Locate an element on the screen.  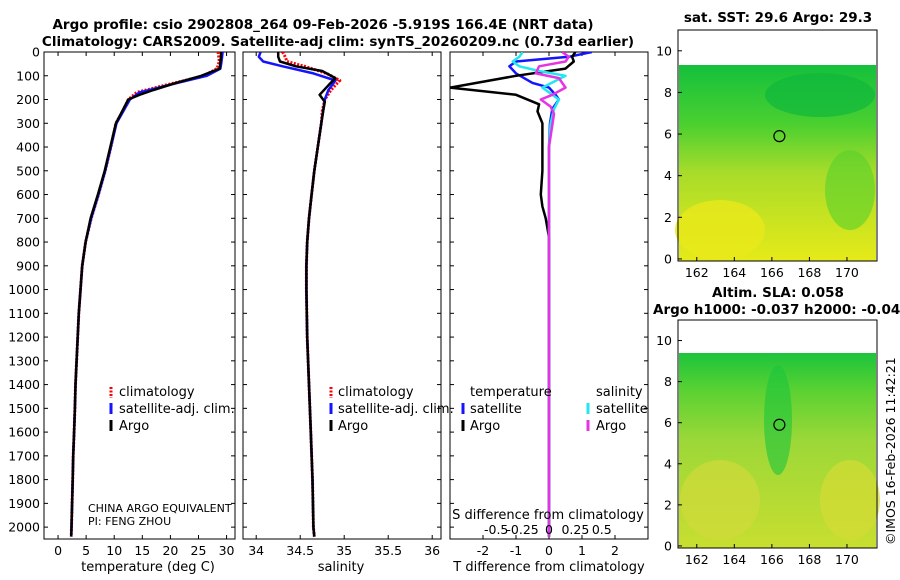
map-x-tick-label: 168 is located at coordinates (809, 272).